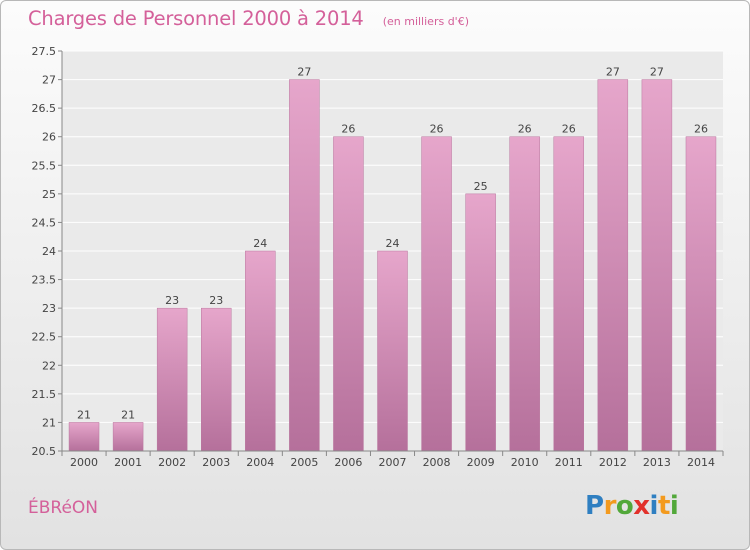 The height and width of the screenshot is (550, 750). I want to click on data-label-2014: 26, so click(701, 129).